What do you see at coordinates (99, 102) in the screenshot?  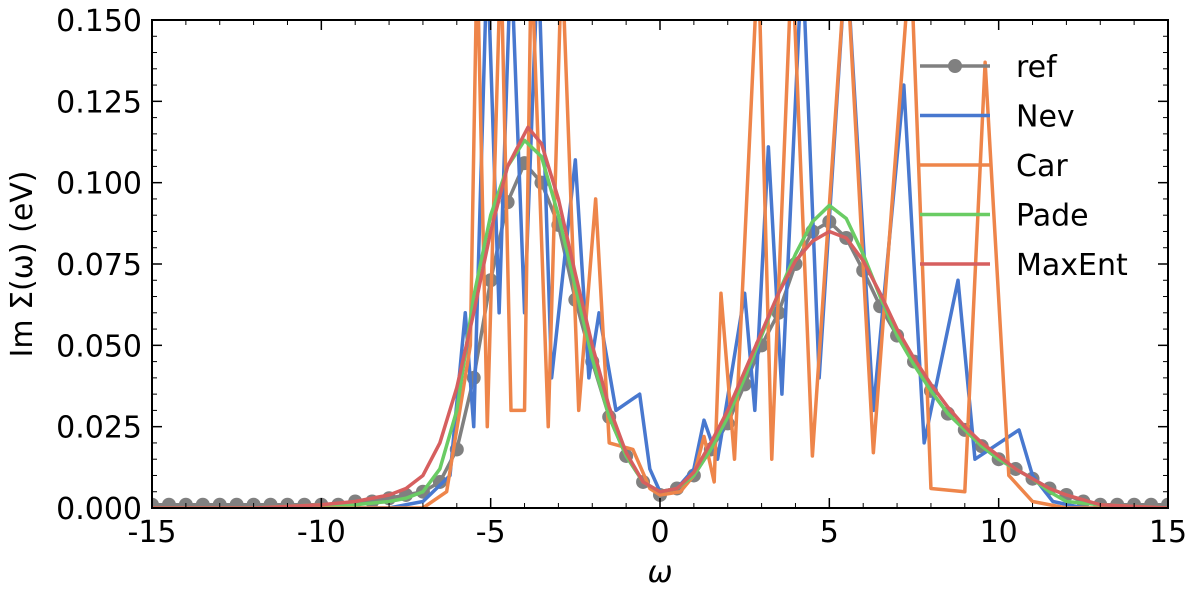 I see `y-tick-label: 0.125` at bounding box center [99, 102].